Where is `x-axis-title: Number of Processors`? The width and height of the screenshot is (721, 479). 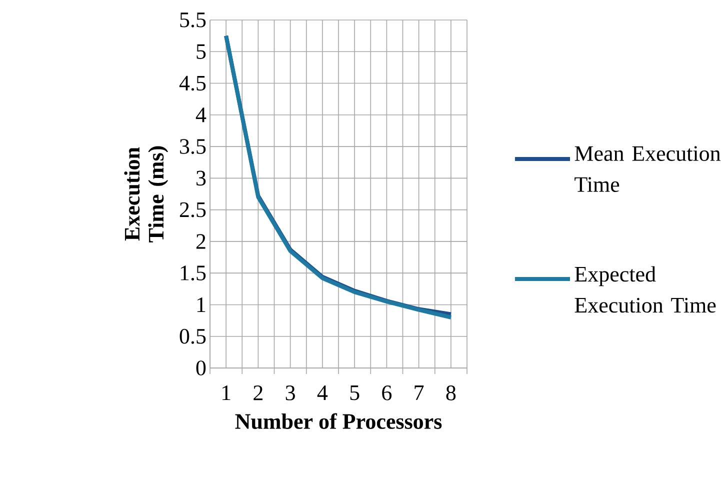 x-axis-title: Number of Processors is located at coordinates (338, 421).